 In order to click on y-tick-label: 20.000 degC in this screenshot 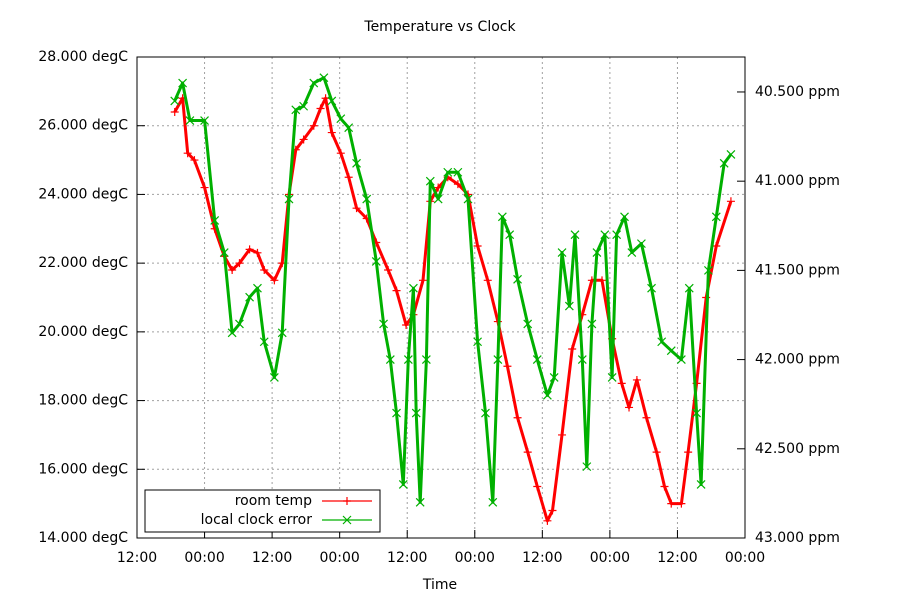, I will do `click(83, 332)`.